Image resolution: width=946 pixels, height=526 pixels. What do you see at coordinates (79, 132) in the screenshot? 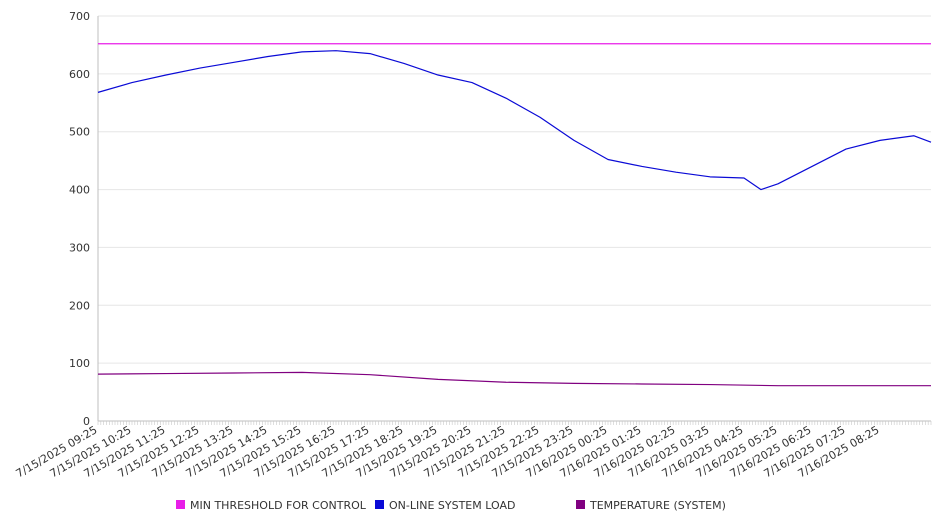
I see `y-tick-label: 500` at bounding box center [79, 132].